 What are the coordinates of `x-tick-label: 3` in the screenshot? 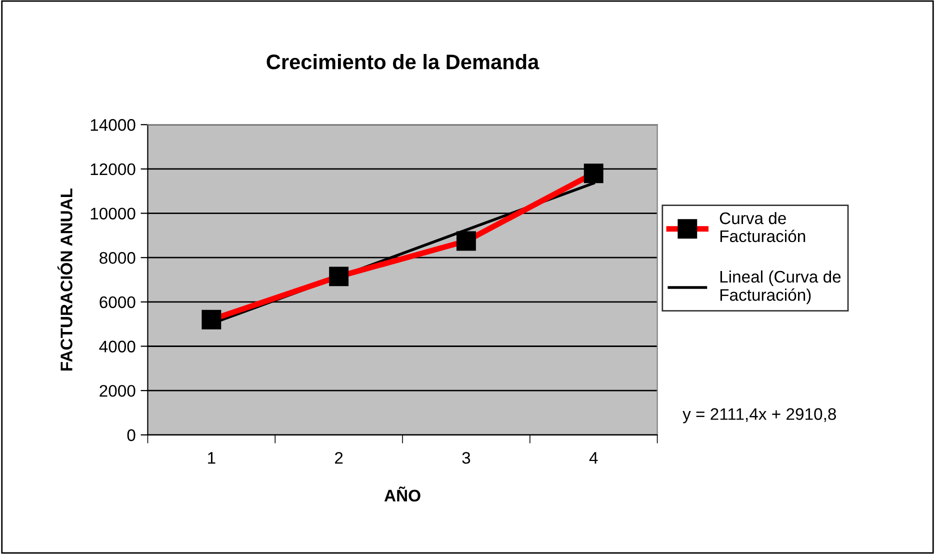 It's located at (466, 458).